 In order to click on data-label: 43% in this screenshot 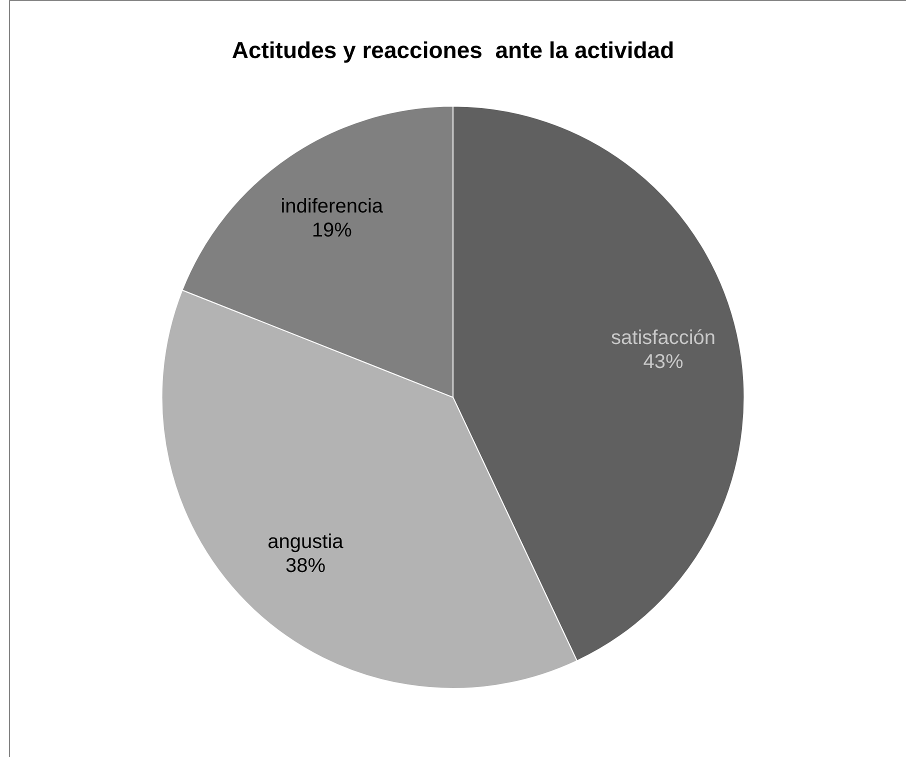, I will do `click(663, 361)`.